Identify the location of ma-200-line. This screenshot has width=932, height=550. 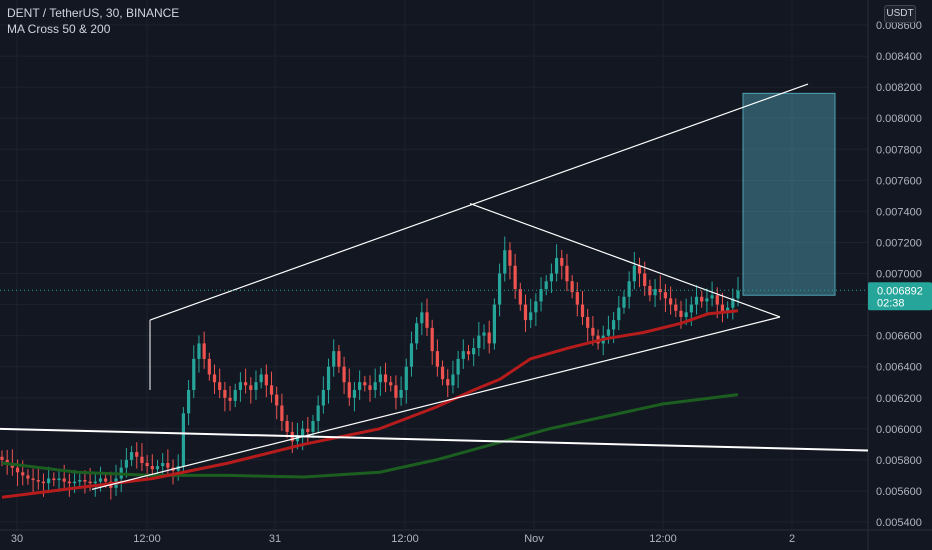
(370, 436).